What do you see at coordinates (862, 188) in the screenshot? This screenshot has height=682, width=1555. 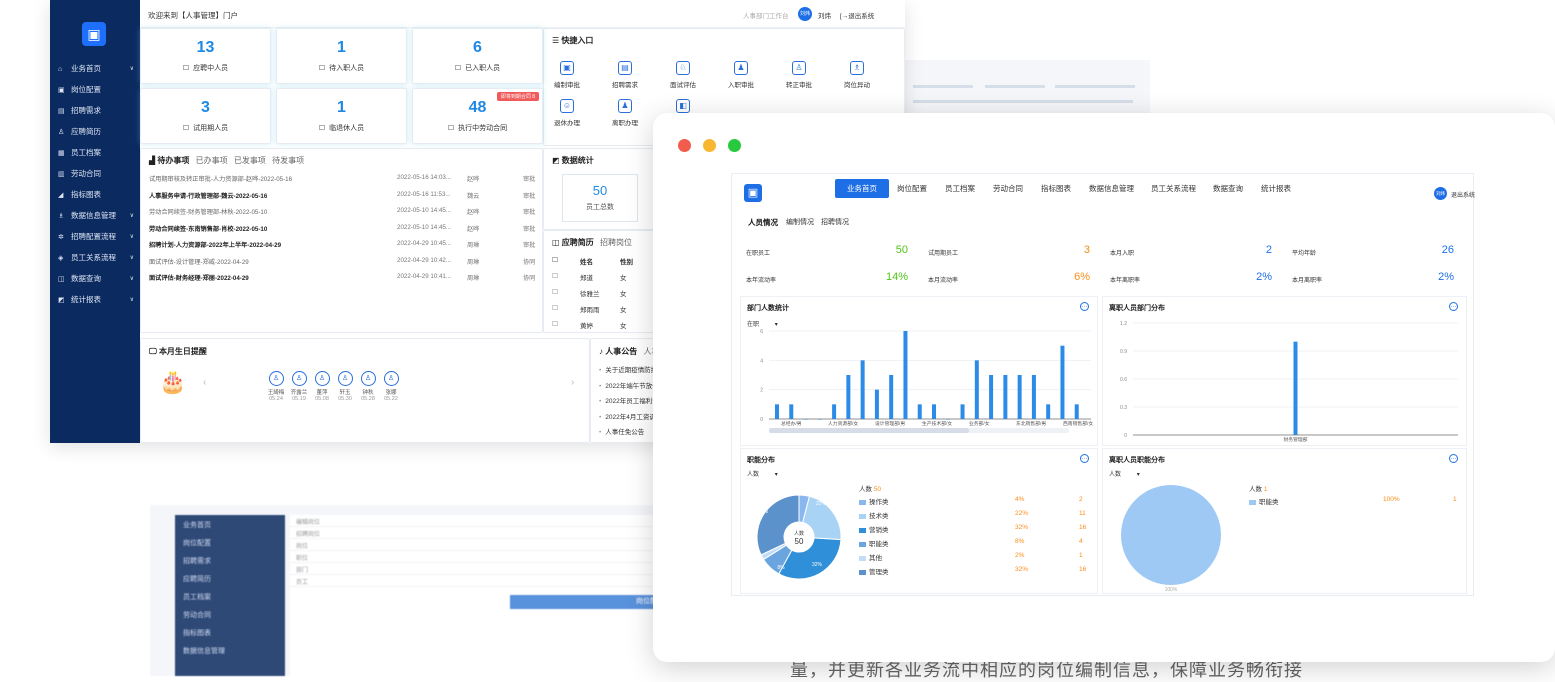 I see `topnav-item: 业务首页` at bounding box center [862, 188].